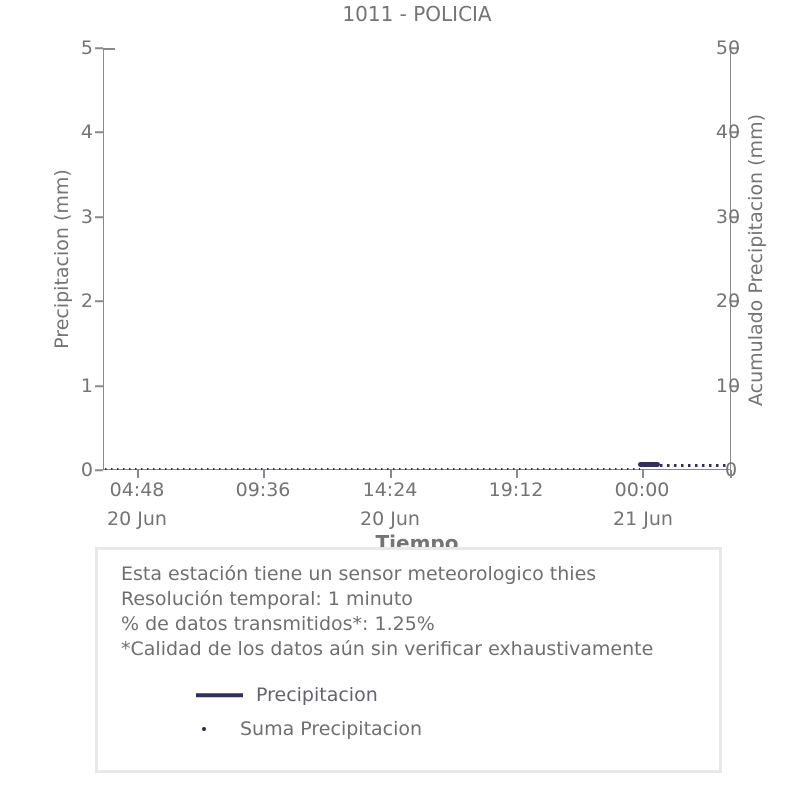 This screenshot has height=806, width=806. What do you see at coordinates (642, 490) in the screenshot?
I see `x-tick-label: 00:00` at bounding box center [642, 490].